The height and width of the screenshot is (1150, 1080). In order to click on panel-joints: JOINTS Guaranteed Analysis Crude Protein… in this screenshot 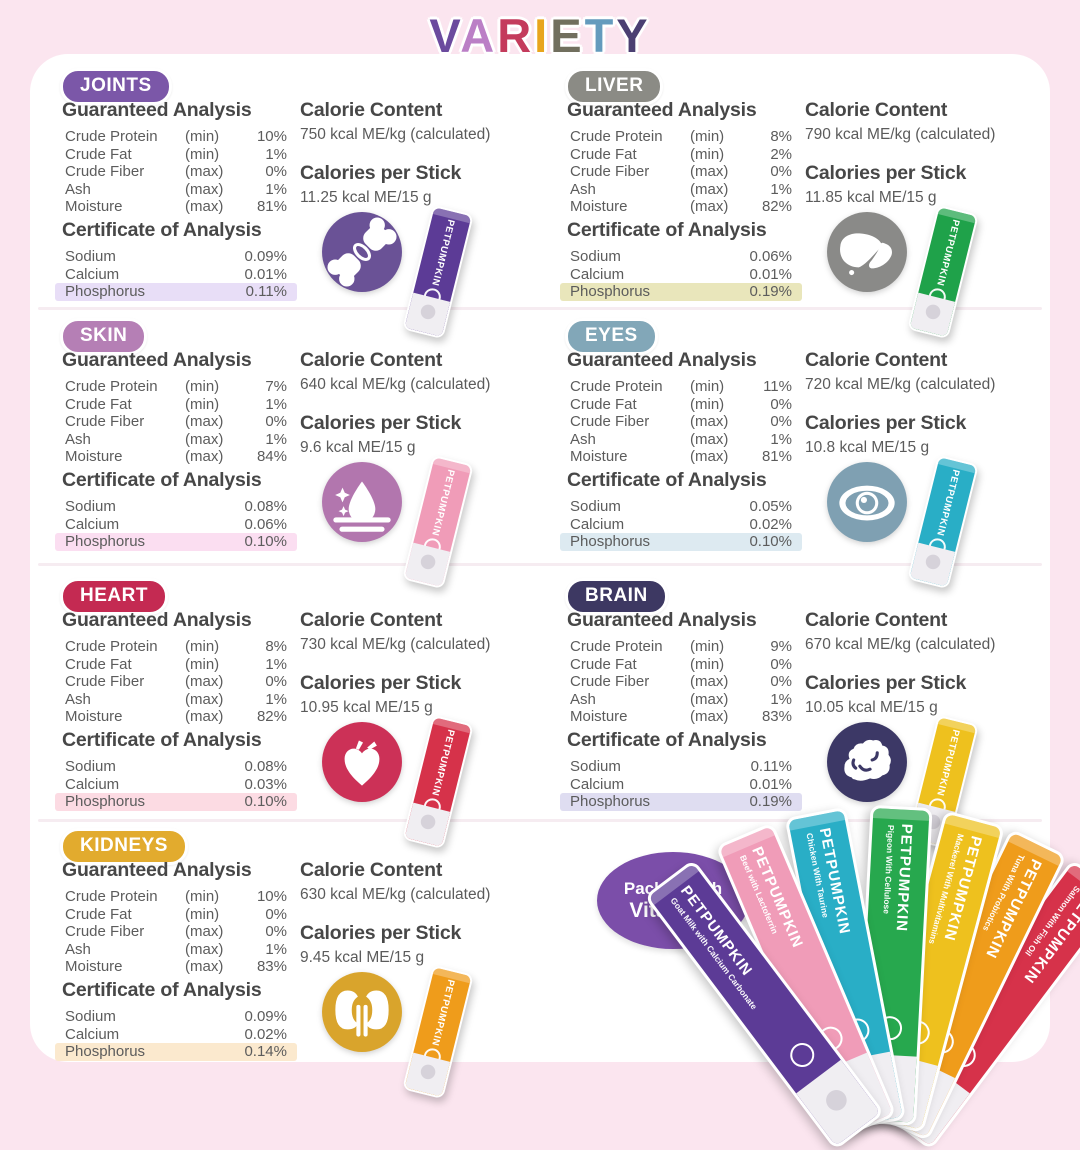, I will do `click(305, 204)`.